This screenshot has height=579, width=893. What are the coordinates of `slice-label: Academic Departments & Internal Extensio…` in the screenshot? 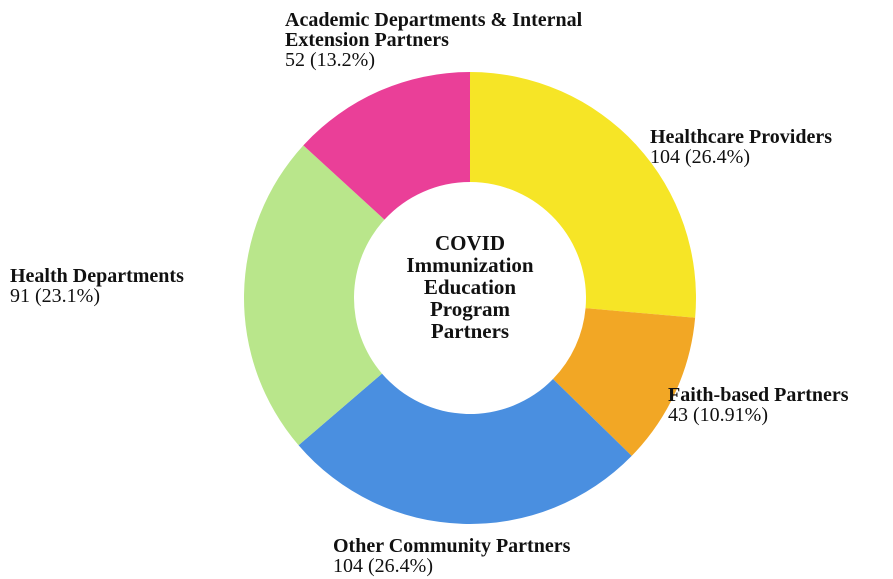 It's located at (440, 40).